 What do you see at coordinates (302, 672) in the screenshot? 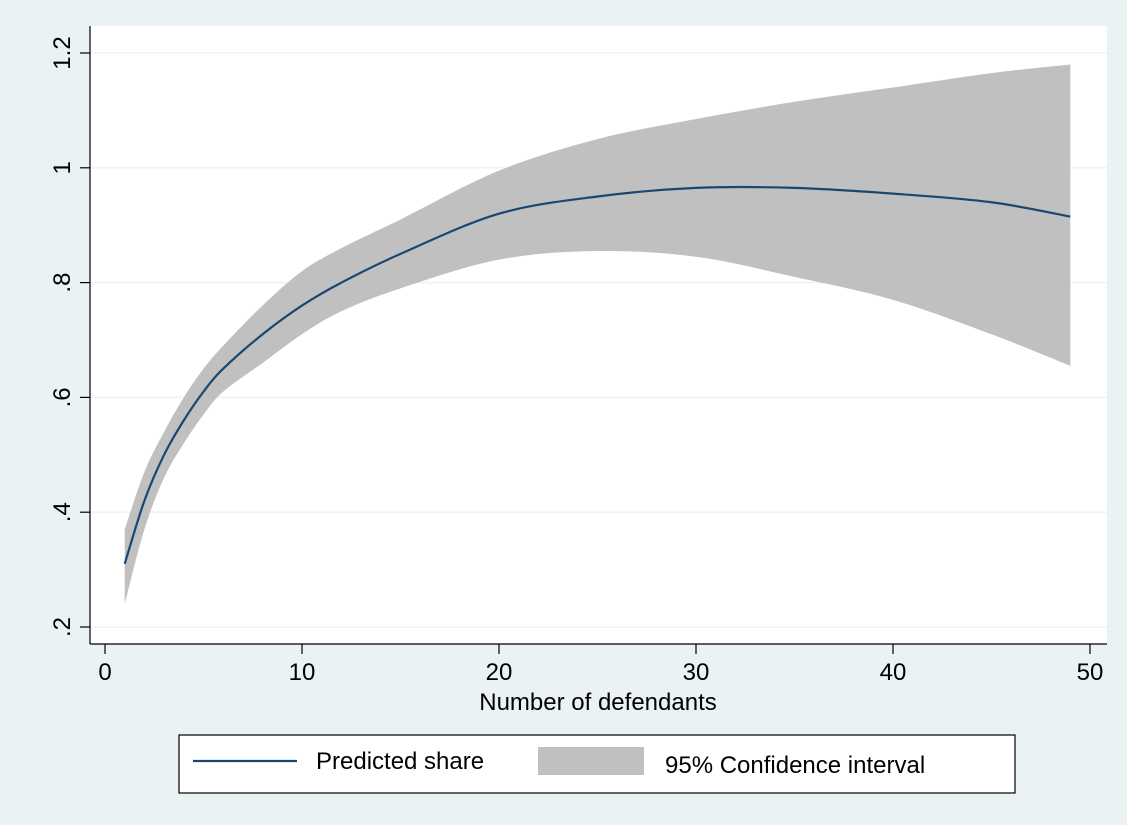
I see `x-tick-label: 10` at bounding box center [302, 672].